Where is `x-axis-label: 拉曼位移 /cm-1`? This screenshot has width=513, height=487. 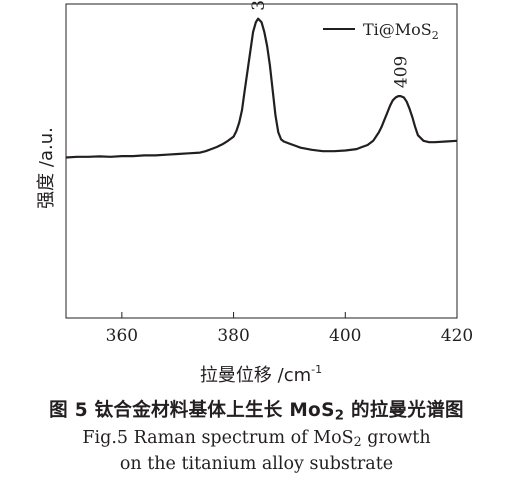 x-axis-label: 拉曼位移 /cm-1 is located at coordinates (261, 374).